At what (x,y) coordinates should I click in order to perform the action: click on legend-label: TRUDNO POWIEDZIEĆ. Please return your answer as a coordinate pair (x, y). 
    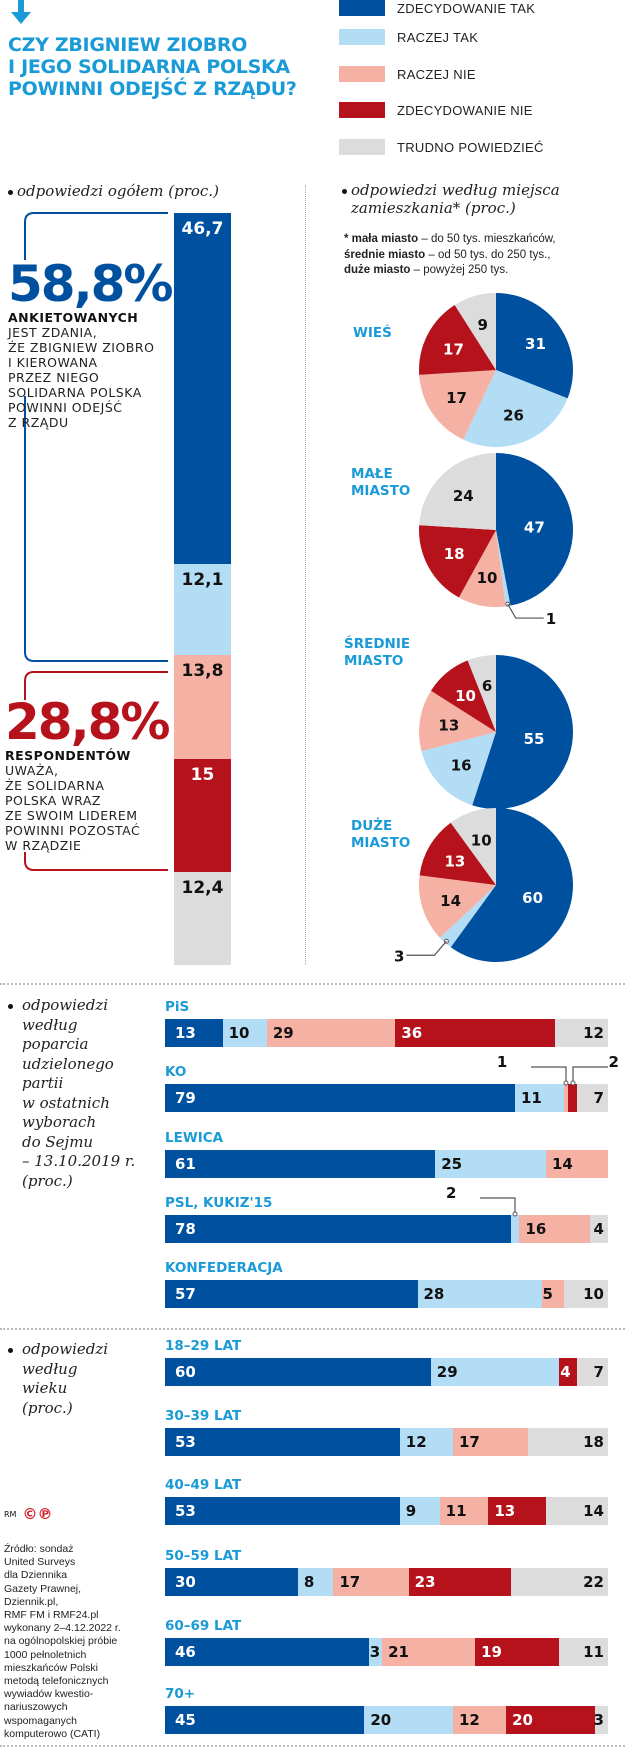
    Looking at the image, I should click on (470, 147).